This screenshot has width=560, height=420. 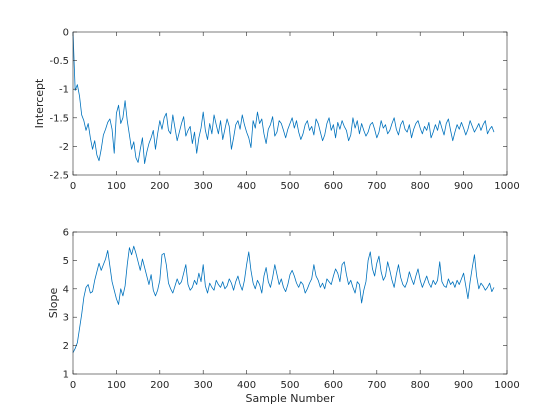 What do you see at coordinates (66, 261) in the screenshot?
I see `slope-y-tick-label: 5` at bounding box center [66, 261].